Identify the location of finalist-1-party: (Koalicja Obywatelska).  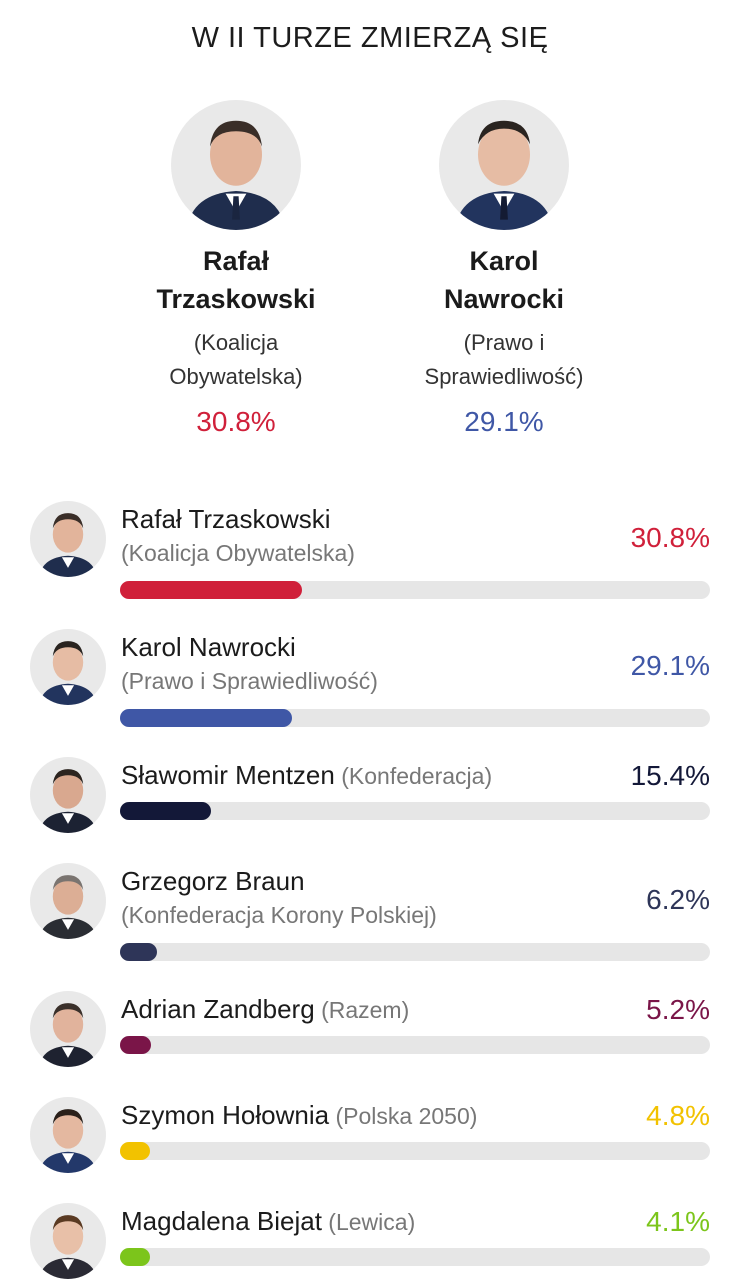
(236, 360).